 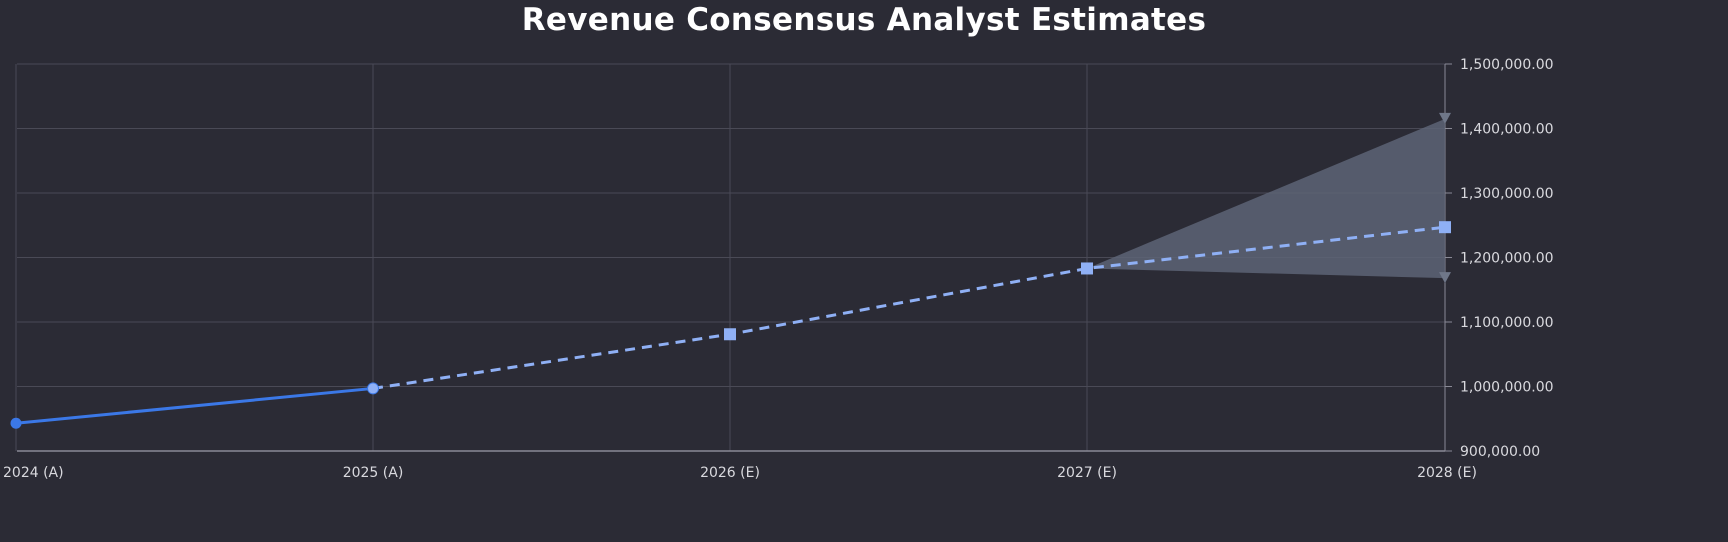 I want to click on y-tick-label: 1,200,000.00, so click(x=1507, y=259).